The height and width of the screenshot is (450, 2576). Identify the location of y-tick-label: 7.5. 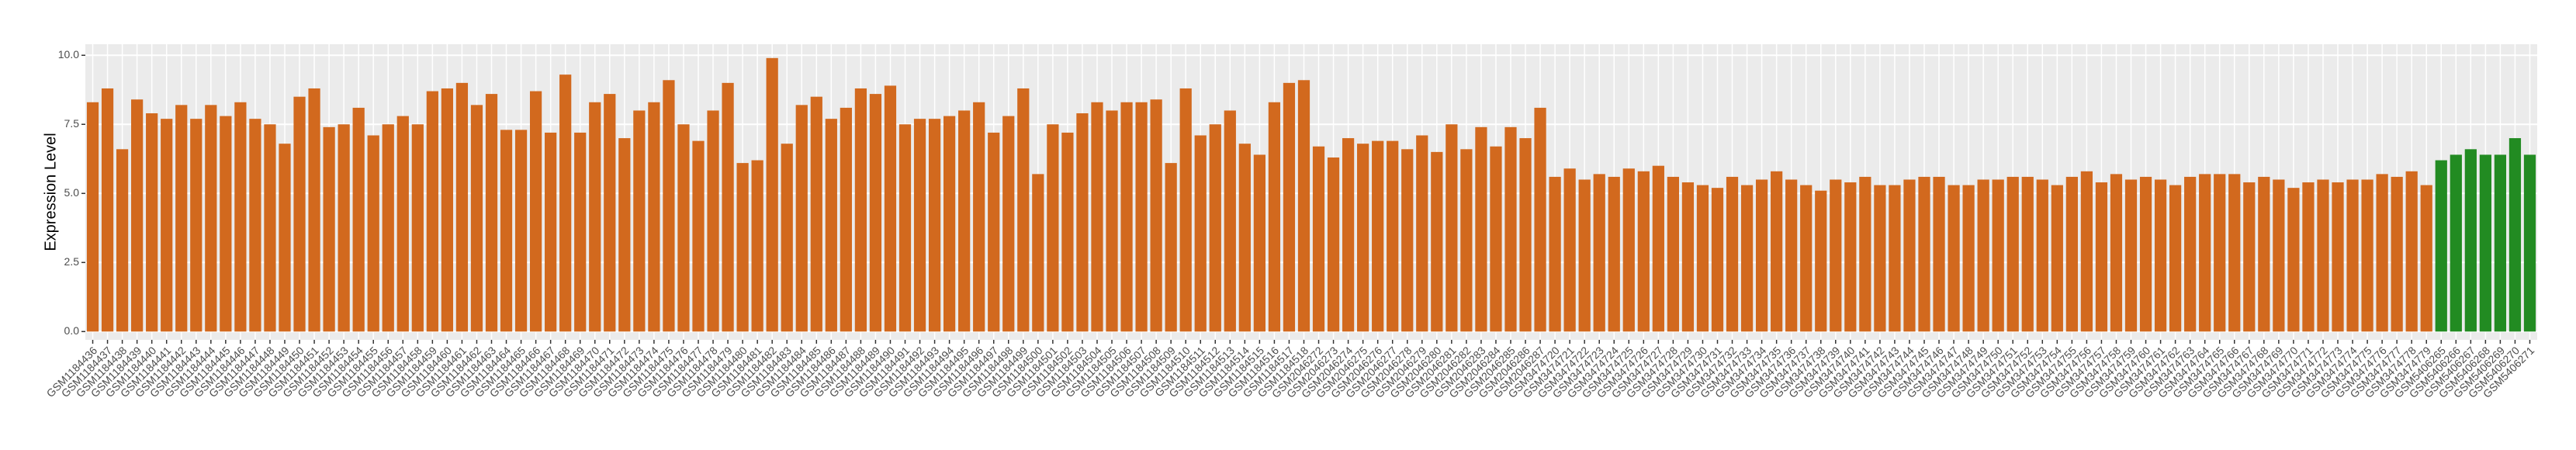
(72, 123).